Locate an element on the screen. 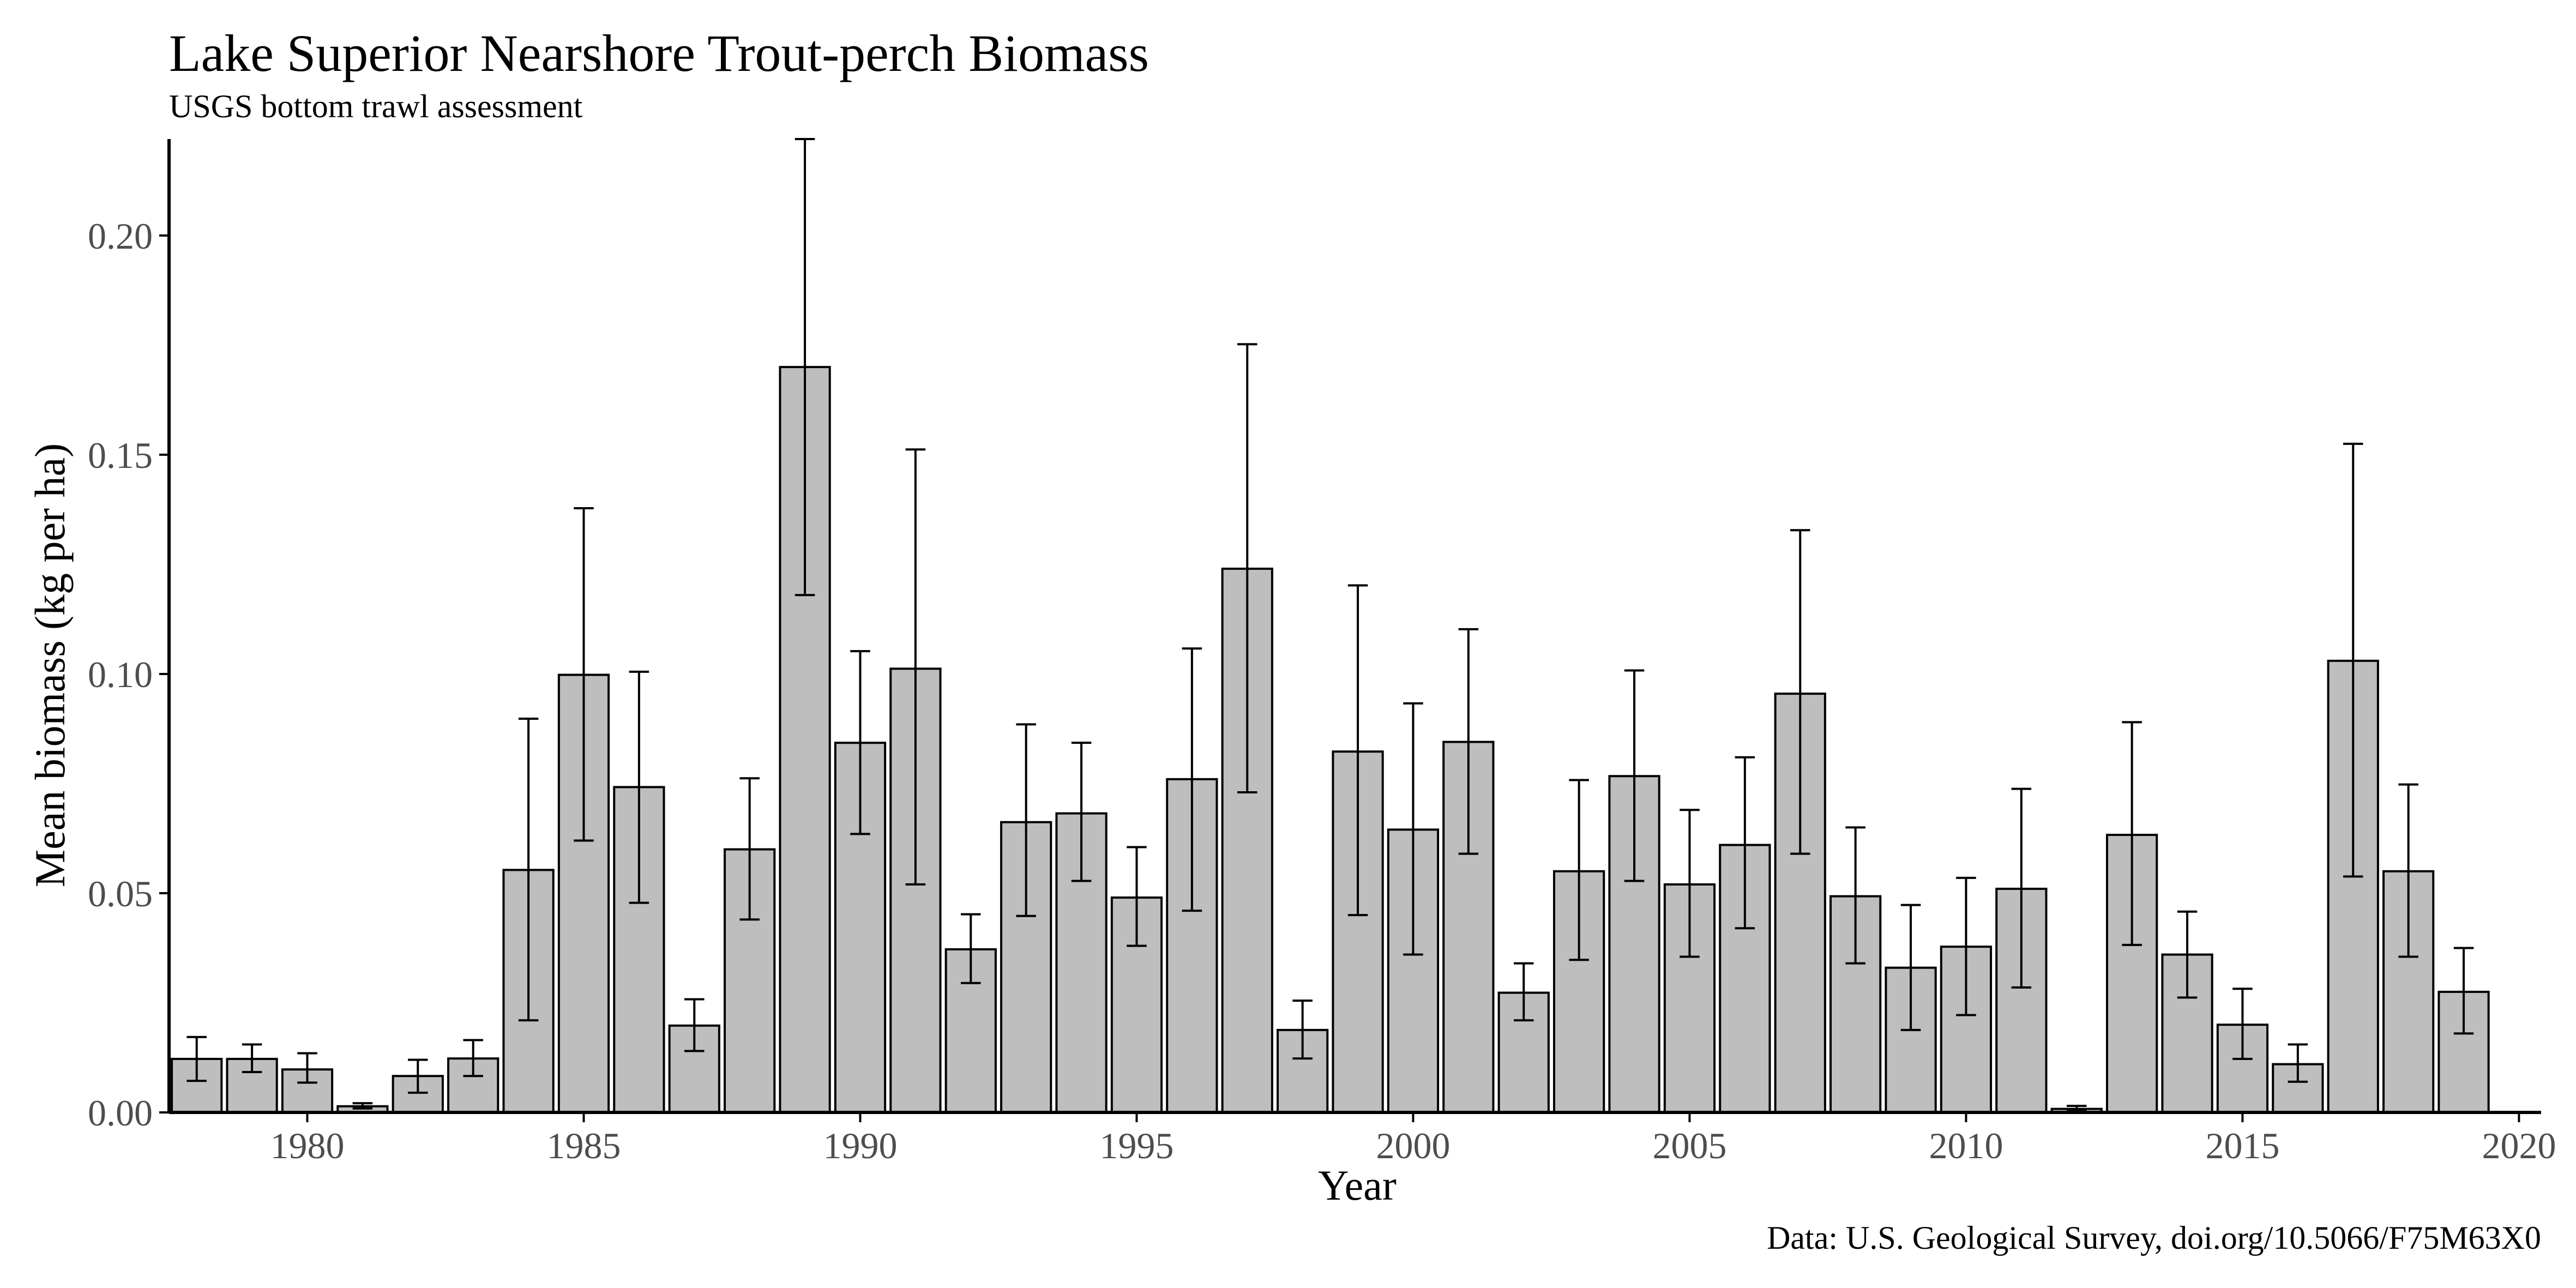 The image size is (2576, 1288). bar-2004 is located at coordinates (1634, 944).